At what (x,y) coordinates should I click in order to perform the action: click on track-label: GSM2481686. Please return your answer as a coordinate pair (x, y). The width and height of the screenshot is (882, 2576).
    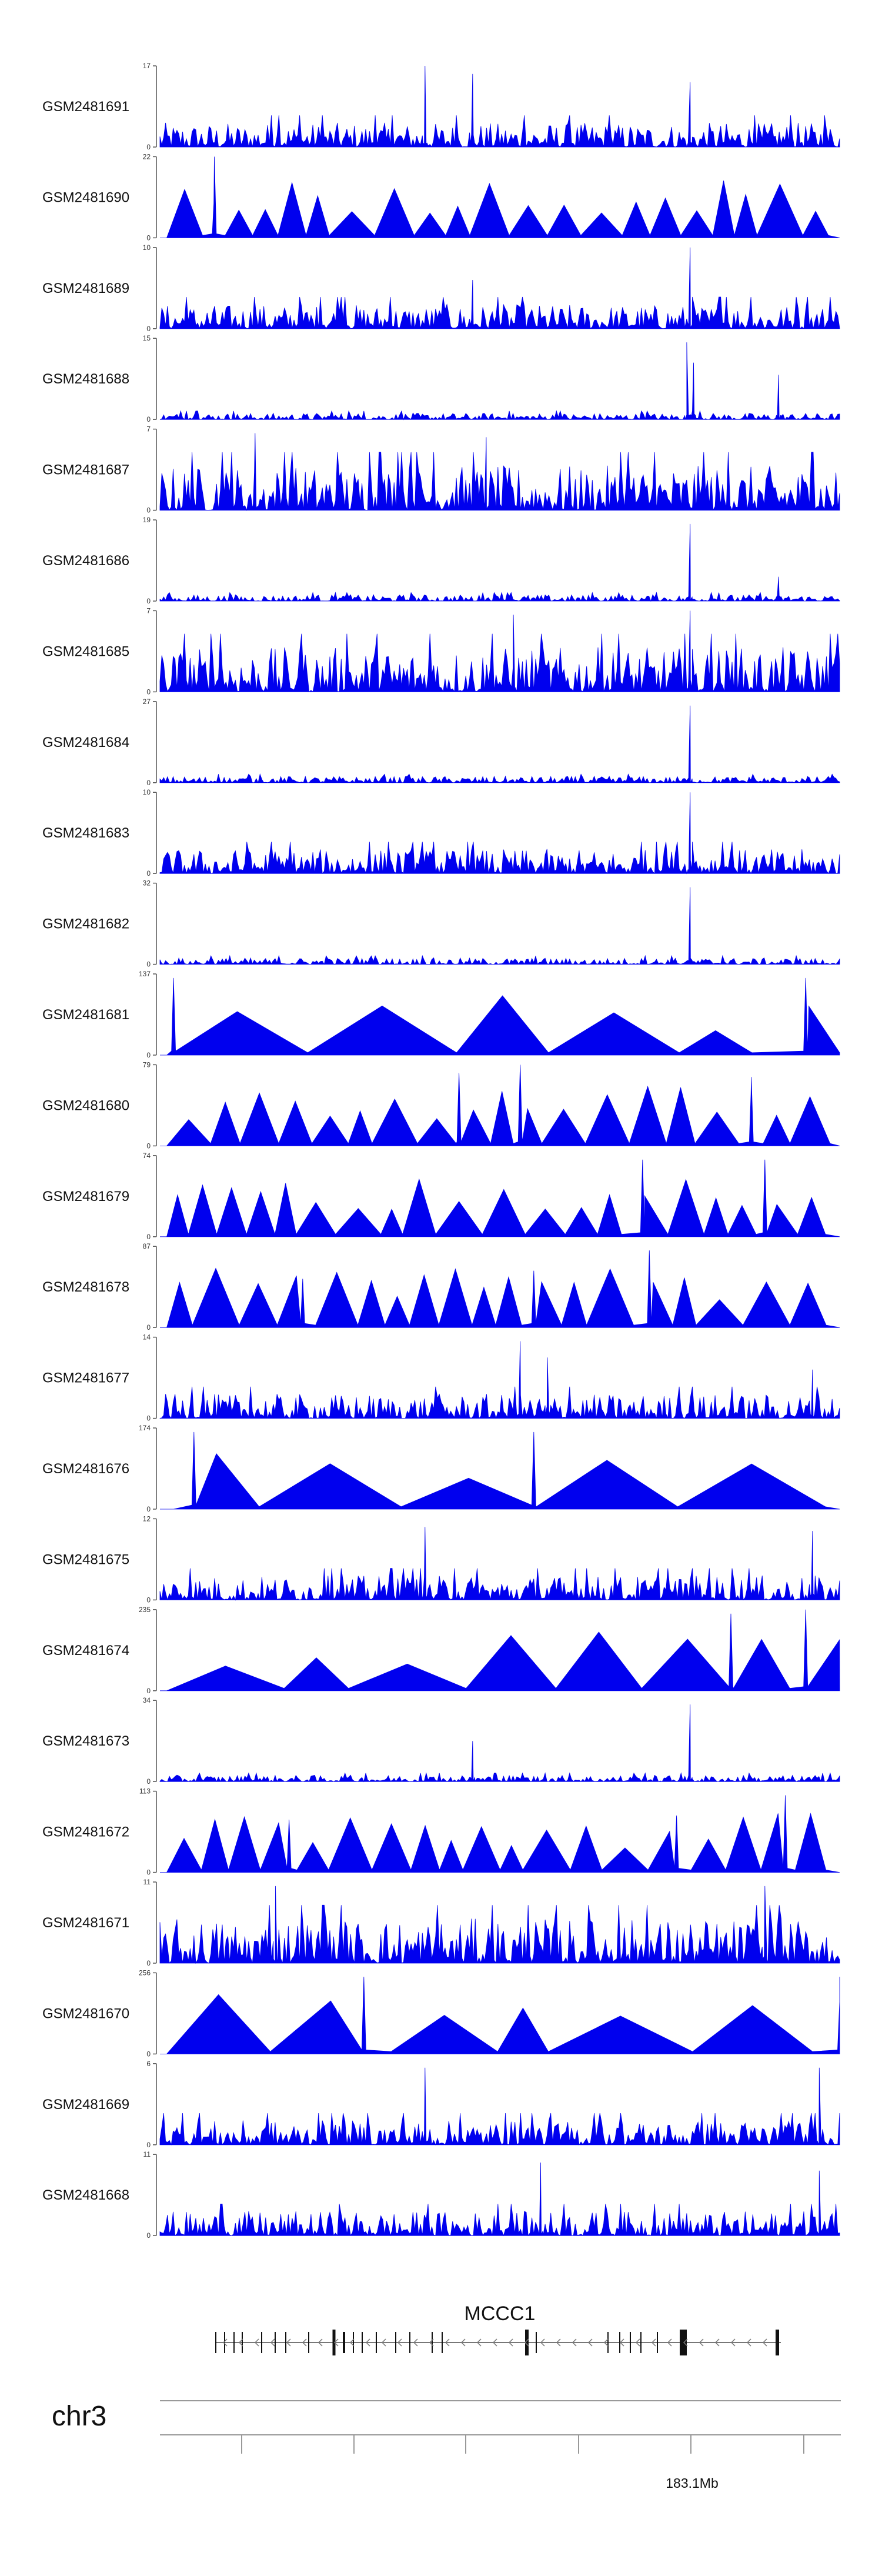
    Looking at the image, I should click on (85, 561).